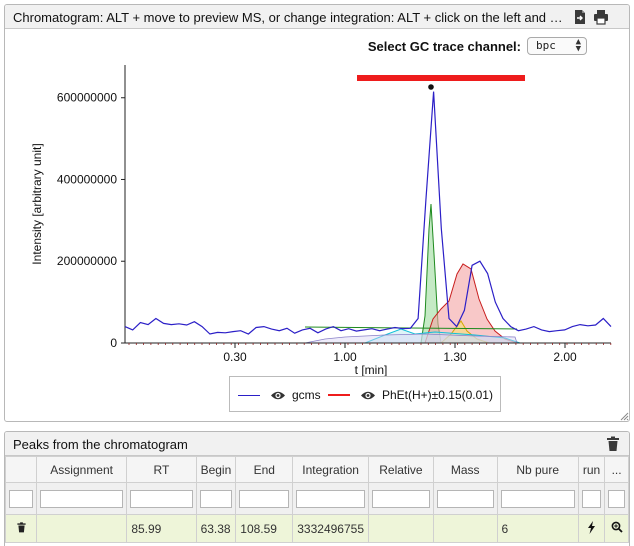 This screenshot has width=634, height=546. Describe the element at coordinates (264, 469) in the screenshot. I see `col-header-end: End` at that location.